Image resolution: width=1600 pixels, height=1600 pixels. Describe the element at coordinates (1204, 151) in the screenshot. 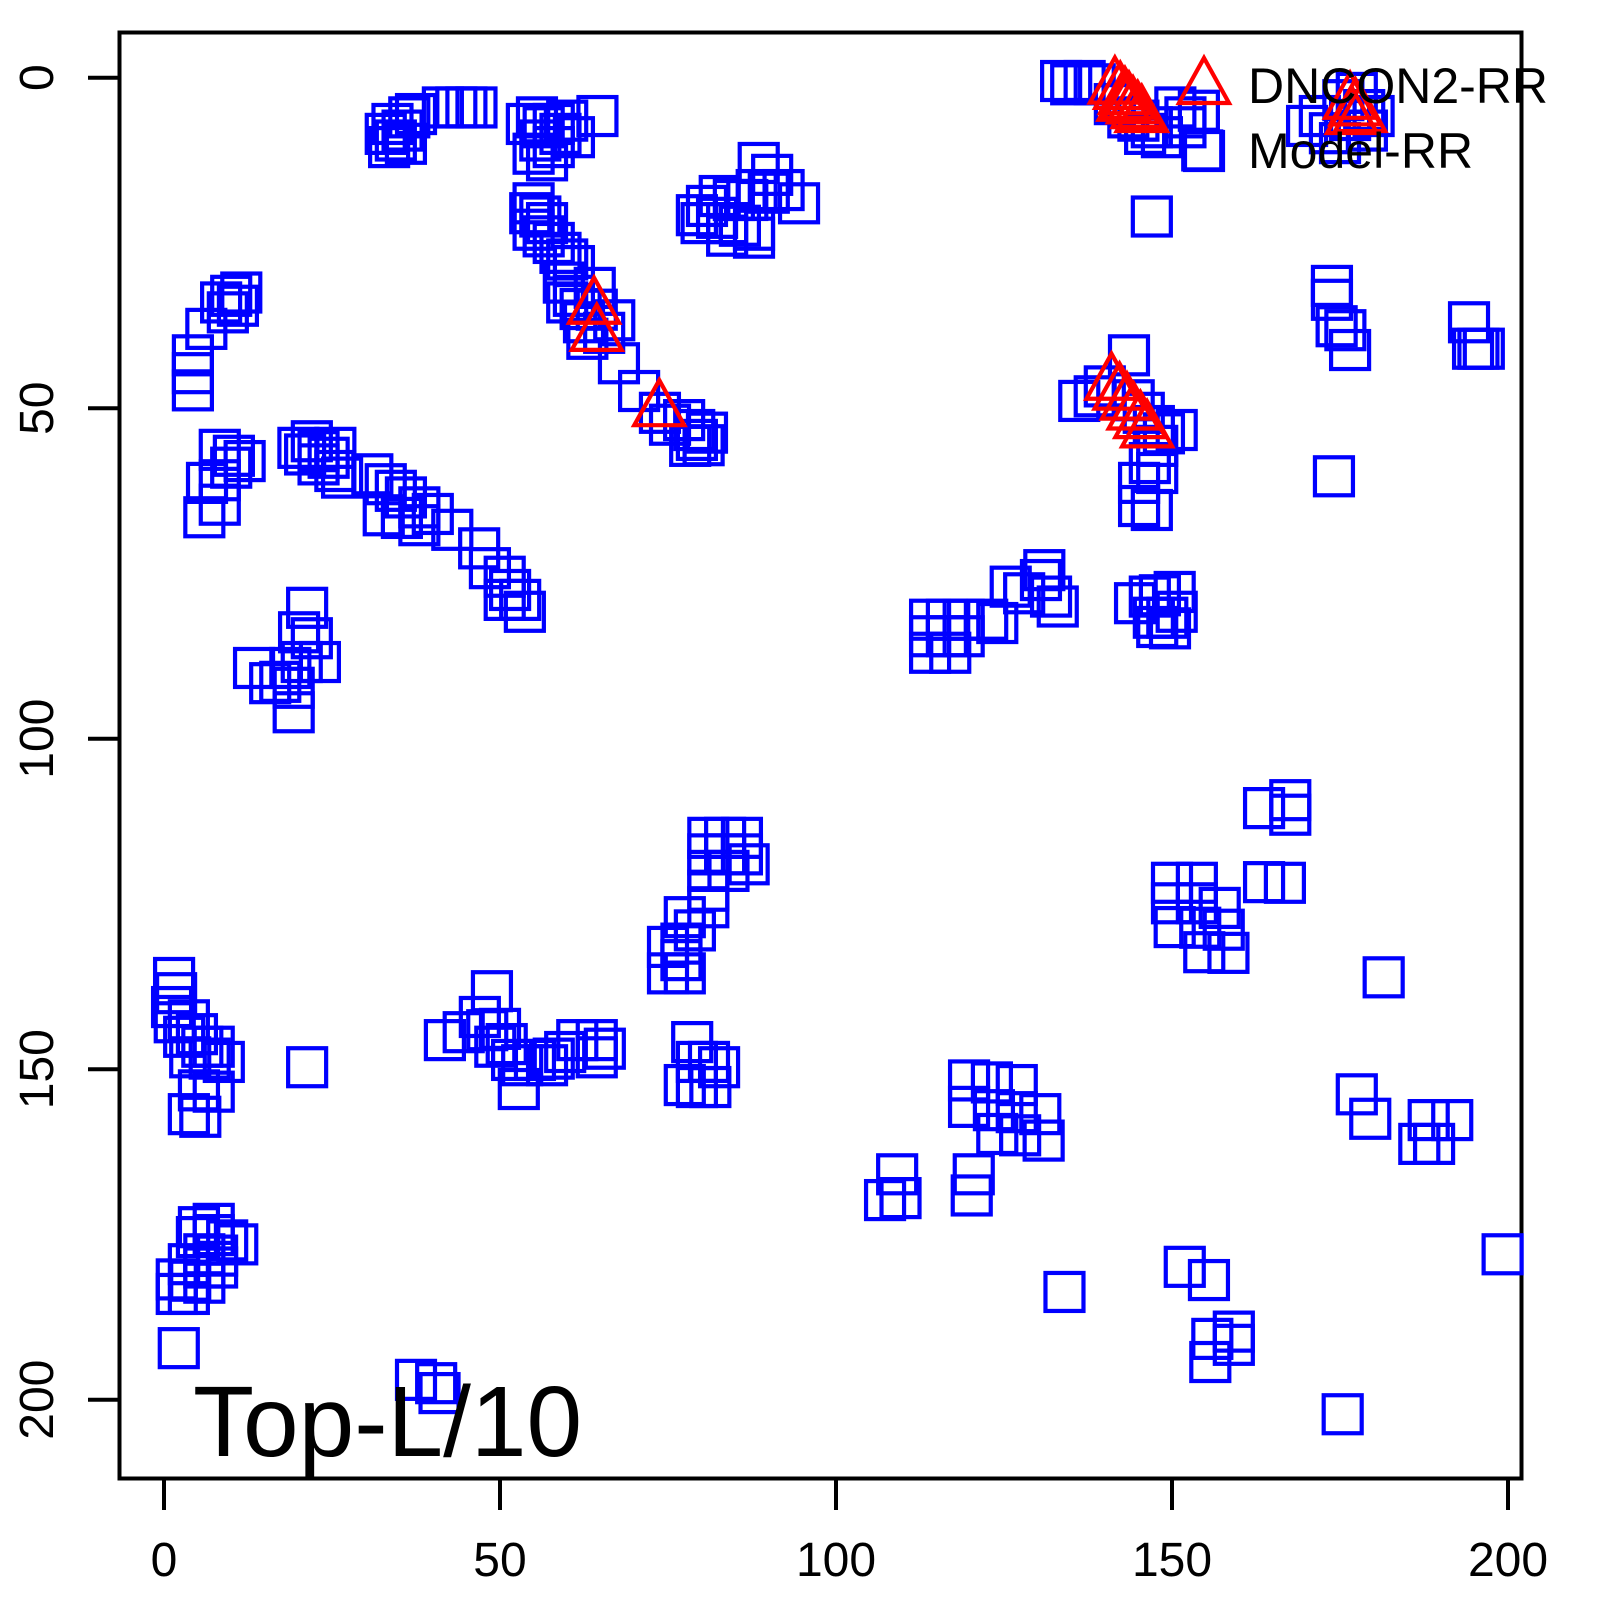

I see `model-legend-square-icon` at that location.